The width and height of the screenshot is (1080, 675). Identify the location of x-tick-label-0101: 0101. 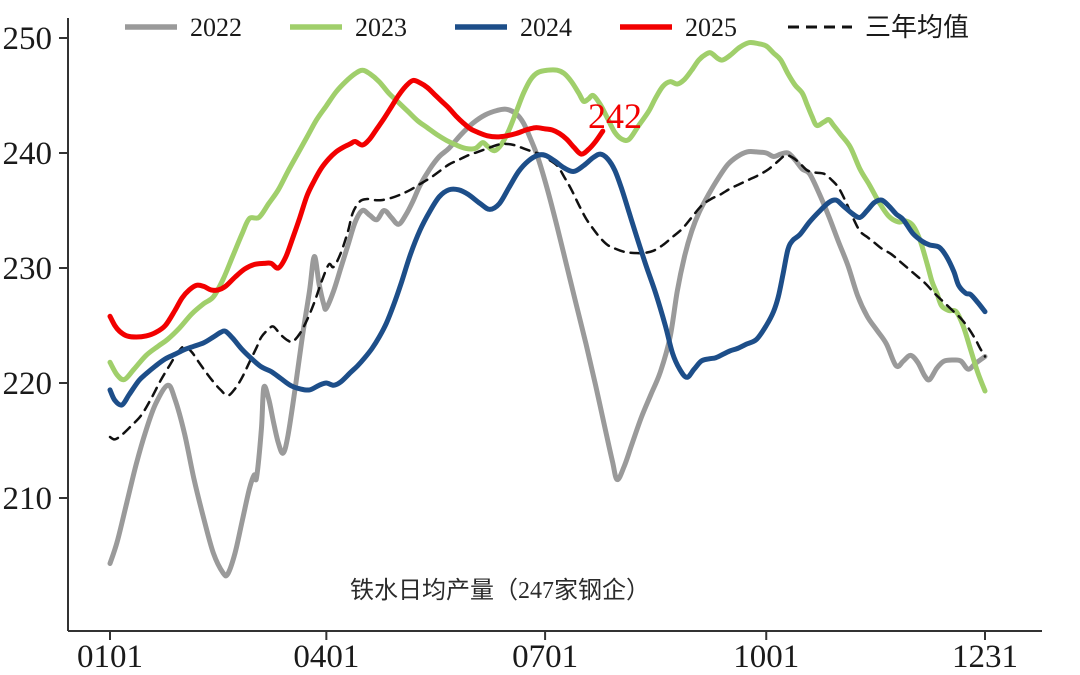
(110, 657).